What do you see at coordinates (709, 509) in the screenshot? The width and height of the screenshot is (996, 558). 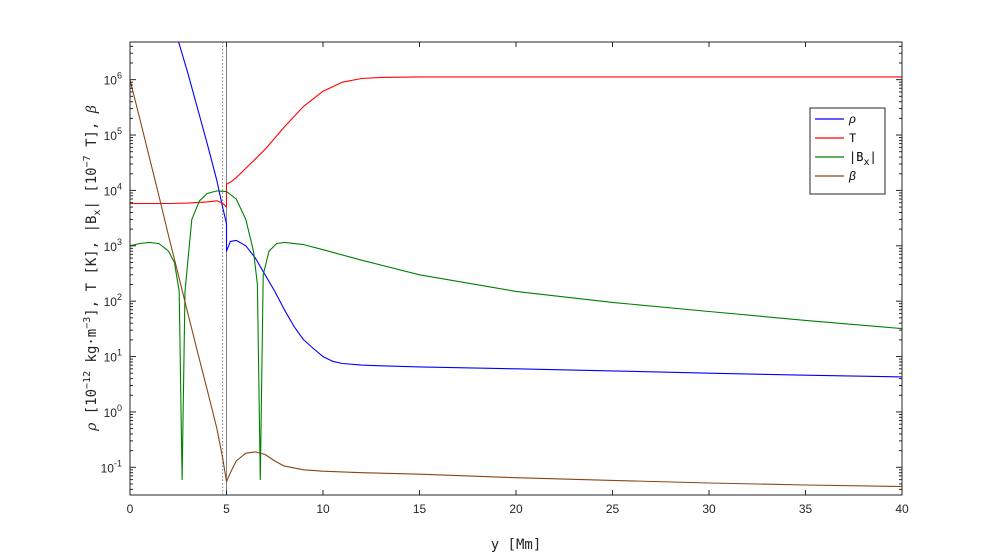 I see `x-tick-label: 30` at bounding box center [709, 509].